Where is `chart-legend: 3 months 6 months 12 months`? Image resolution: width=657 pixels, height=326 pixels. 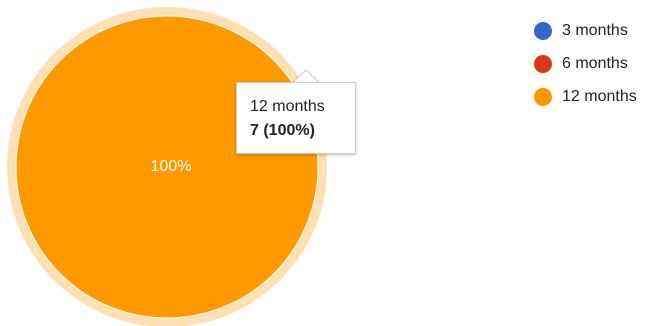
chart-legend: 3 months 6 months 12 months is located at coordinates (585, 63).